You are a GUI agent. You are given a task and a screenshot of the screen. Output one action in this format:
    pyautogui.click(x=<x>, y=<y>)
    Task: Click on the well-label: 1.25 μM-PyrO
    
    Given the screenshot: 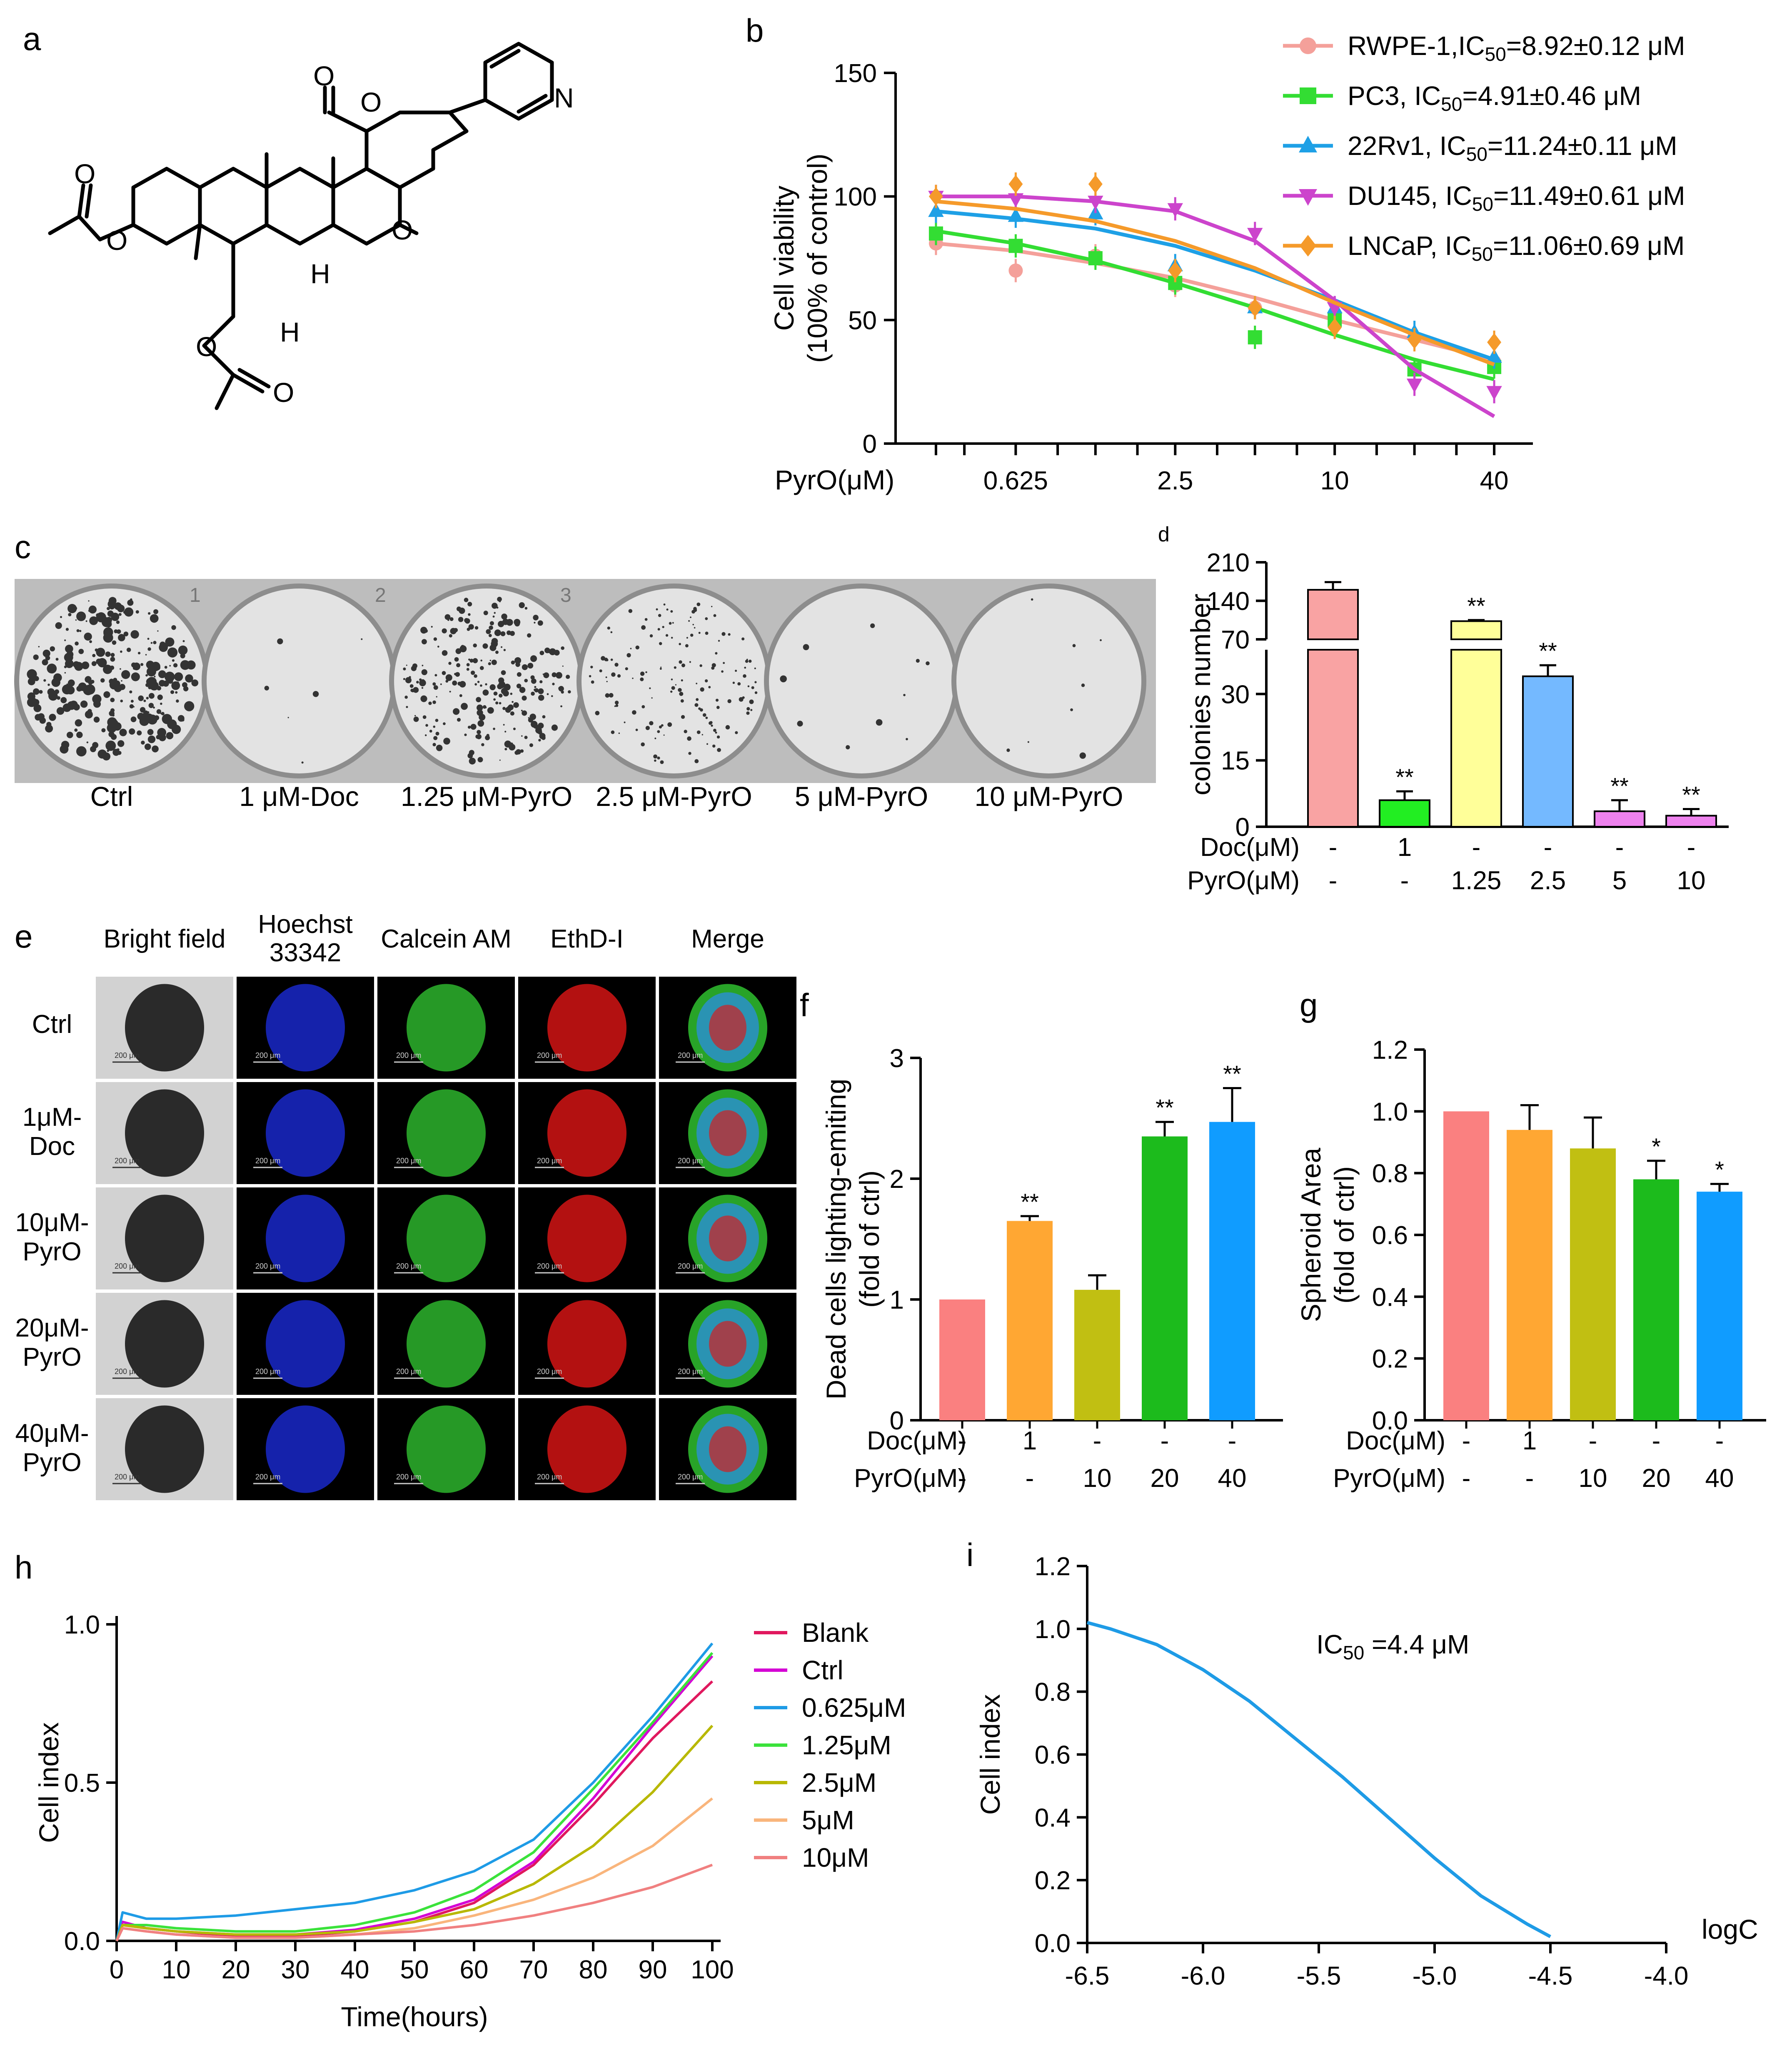 What is the action you would take?
    pyautogui.click(x=486, y=796)
    